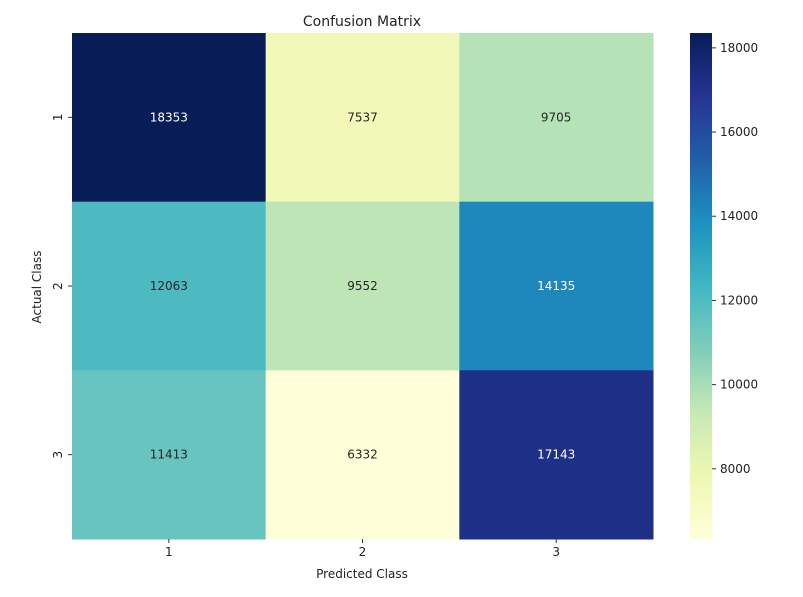 The image size is (803, 597). I want to click on cell-value-label: 17143, so click(556, 455).